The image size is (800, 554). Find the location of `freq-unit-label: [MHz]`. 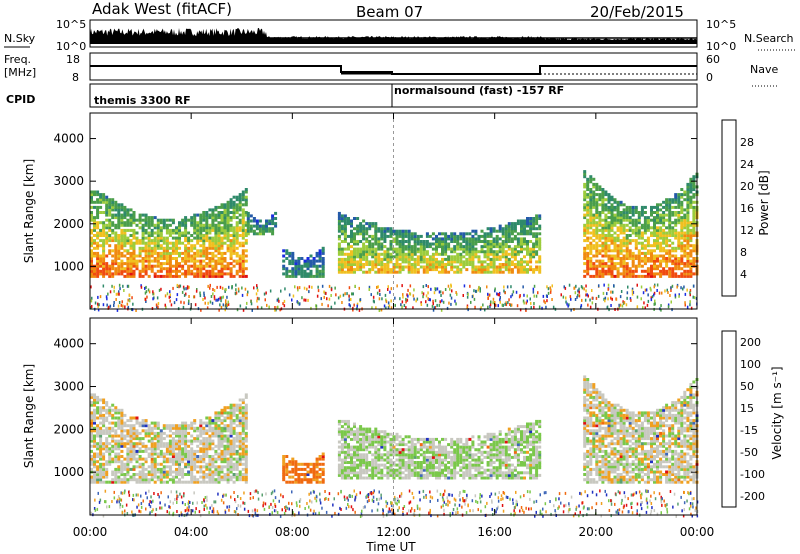

freq-unit-label: [MHz] is located at coordinates (20, 72).